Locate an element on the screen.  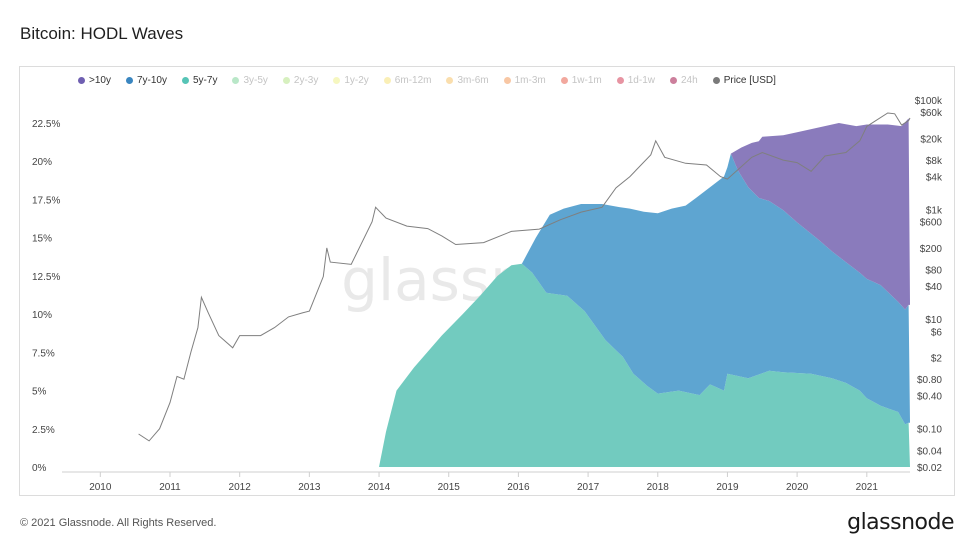
legend-item-3: 3y-5y is located at coordinates (250, 80).